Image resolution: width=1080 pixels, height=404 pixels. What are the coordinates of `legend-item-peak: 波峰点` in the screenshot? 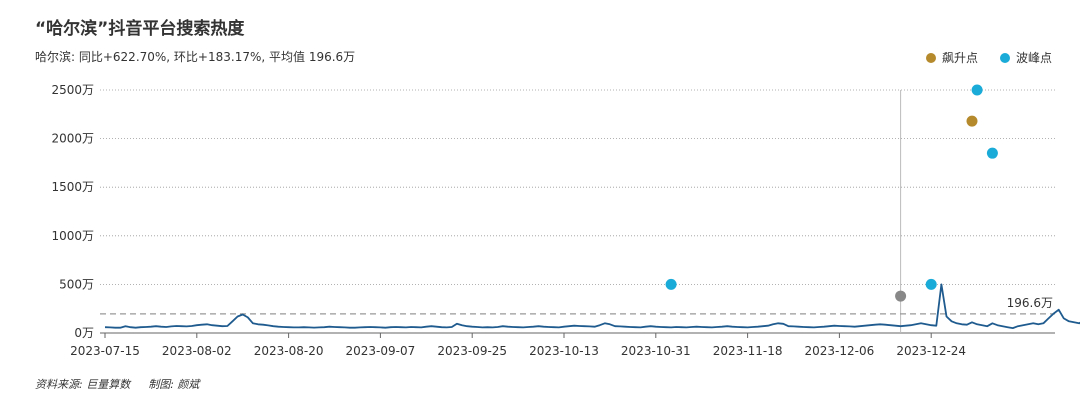 It's located at (1025, 57).